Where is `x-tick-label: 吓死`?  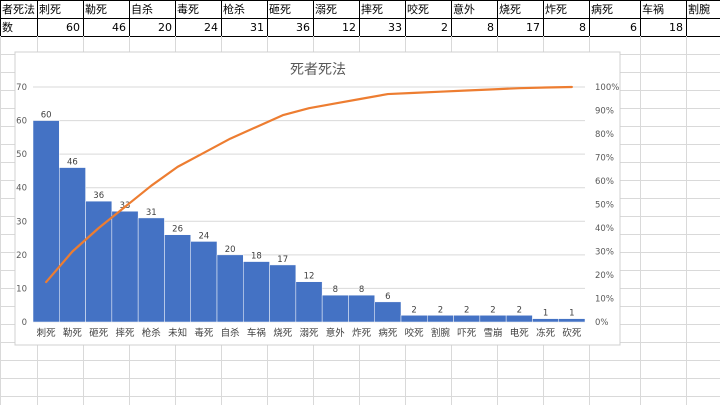
x-tick-label: 吓死 is located at coordinates (467, 333).